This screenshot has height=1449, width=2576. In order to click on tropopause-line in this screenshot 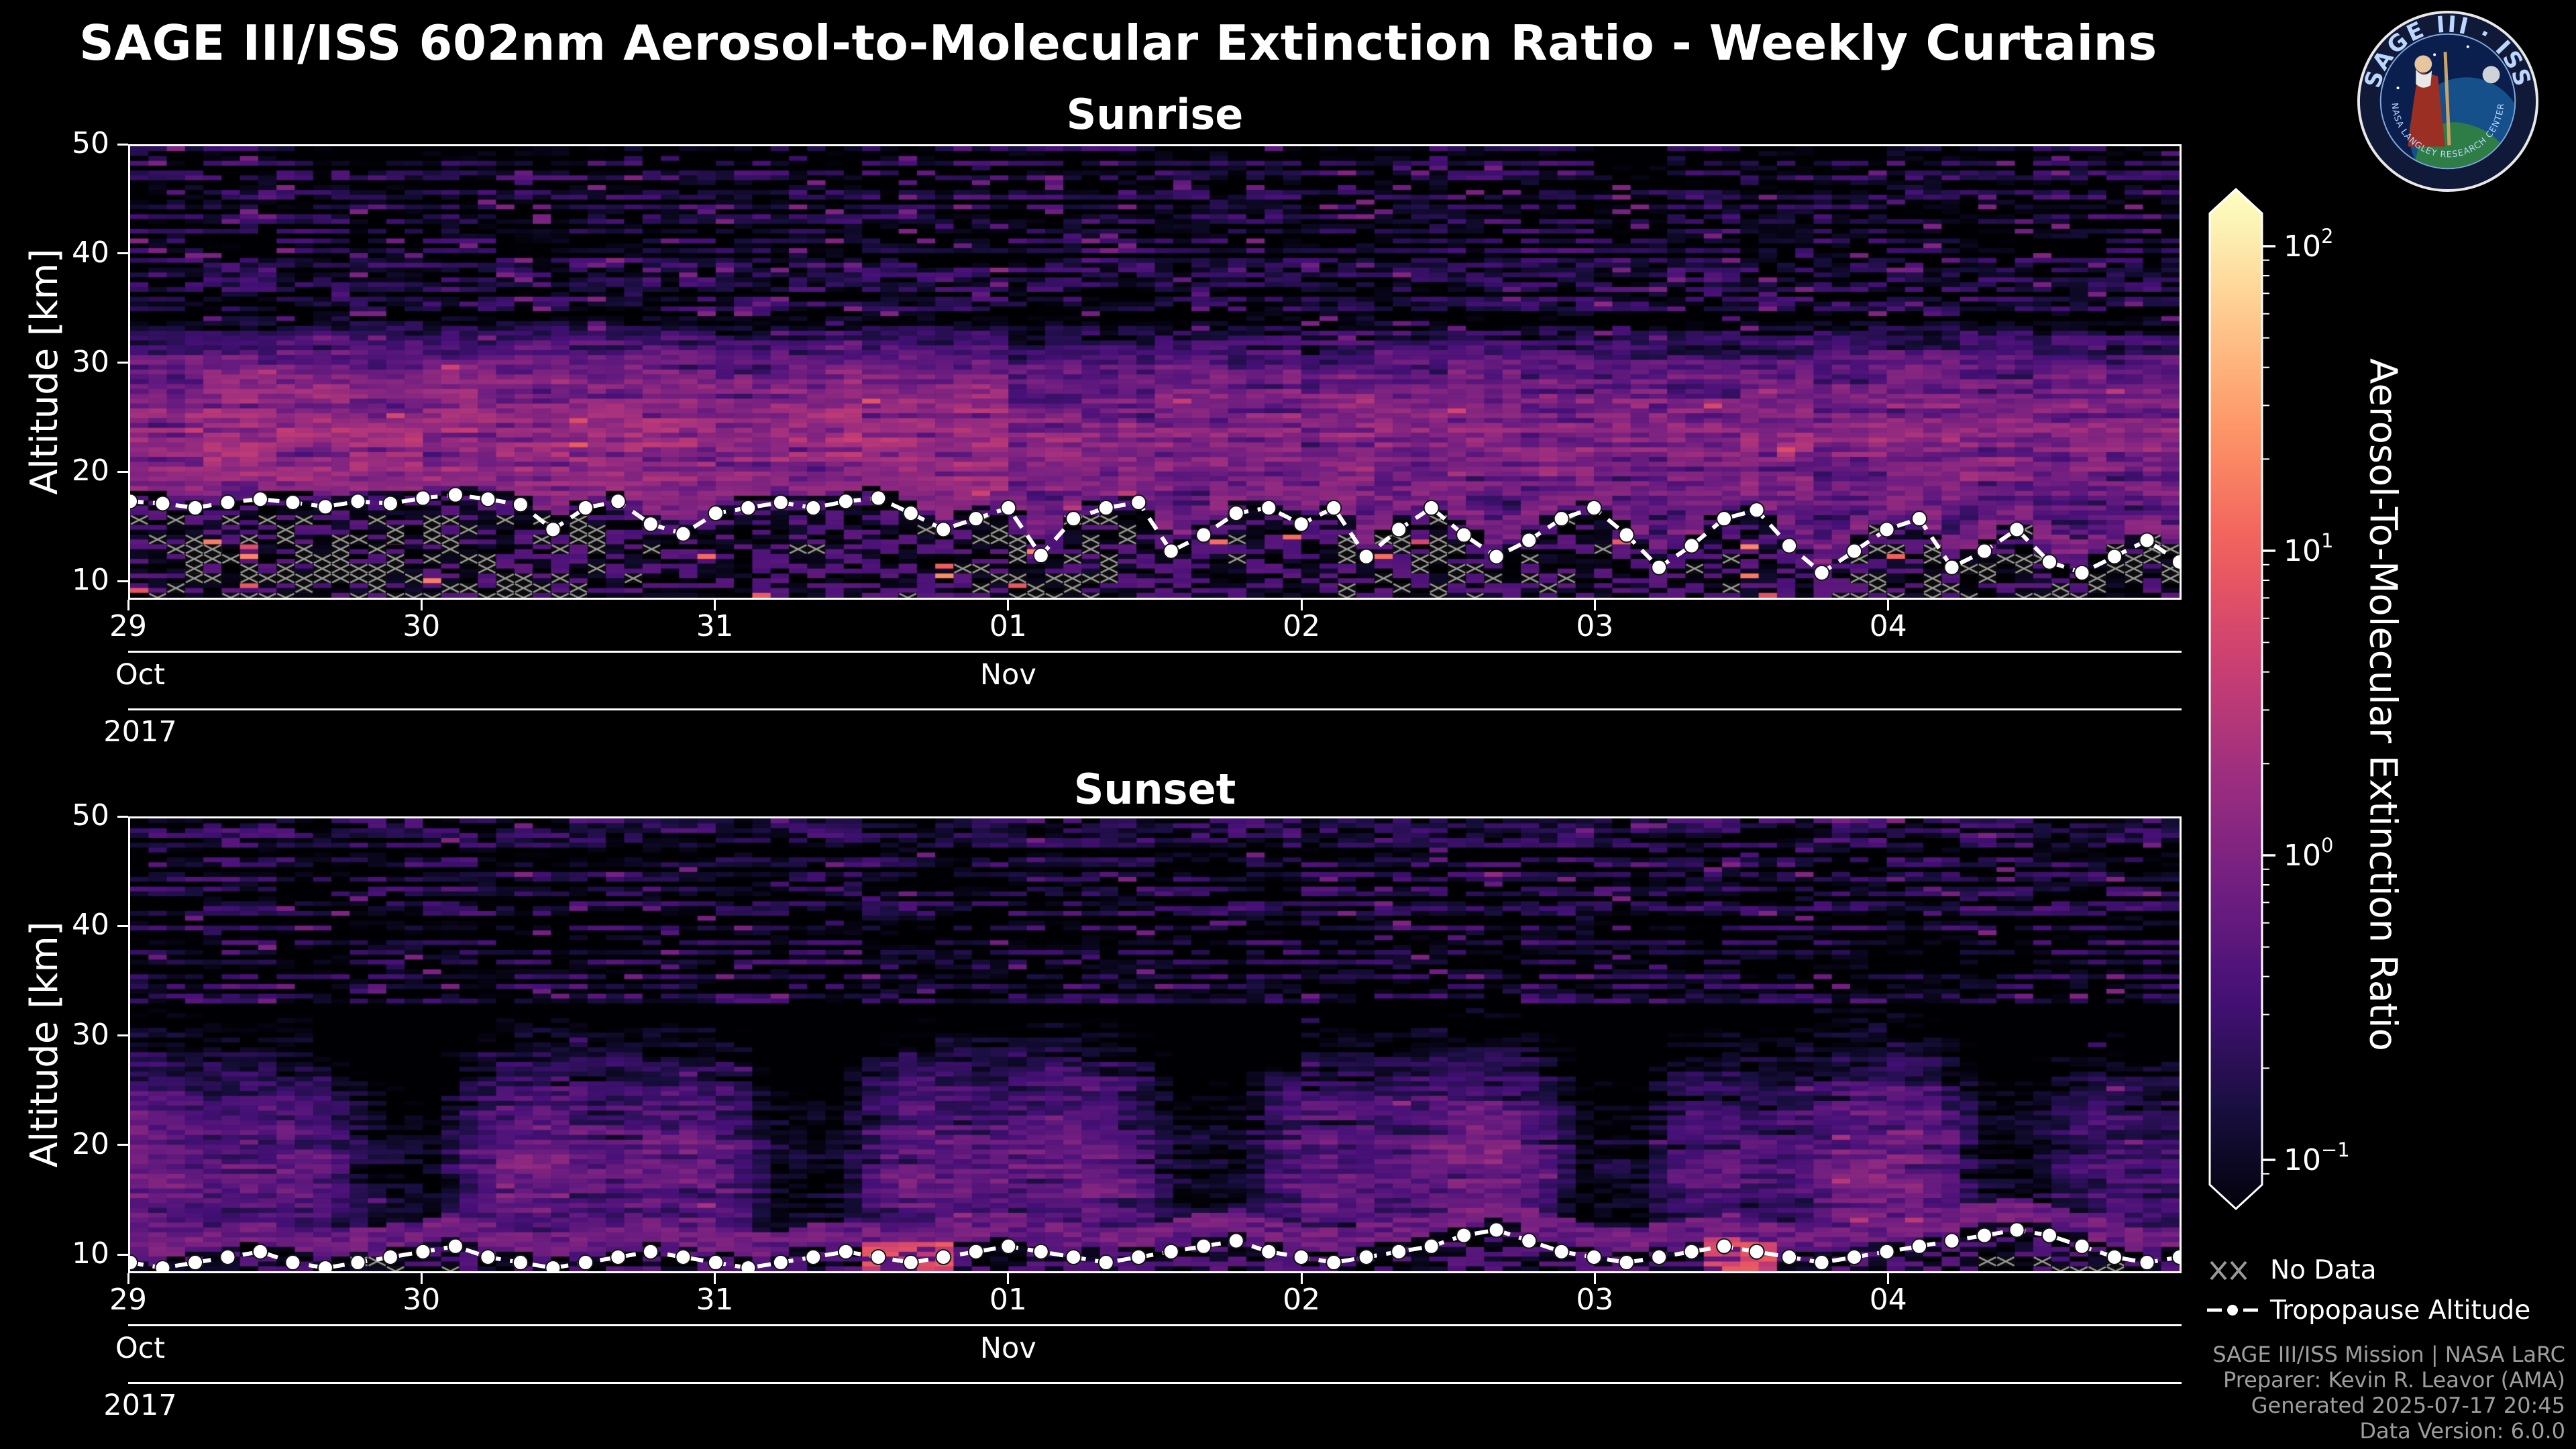, I will do `click(1155, 1249)`.